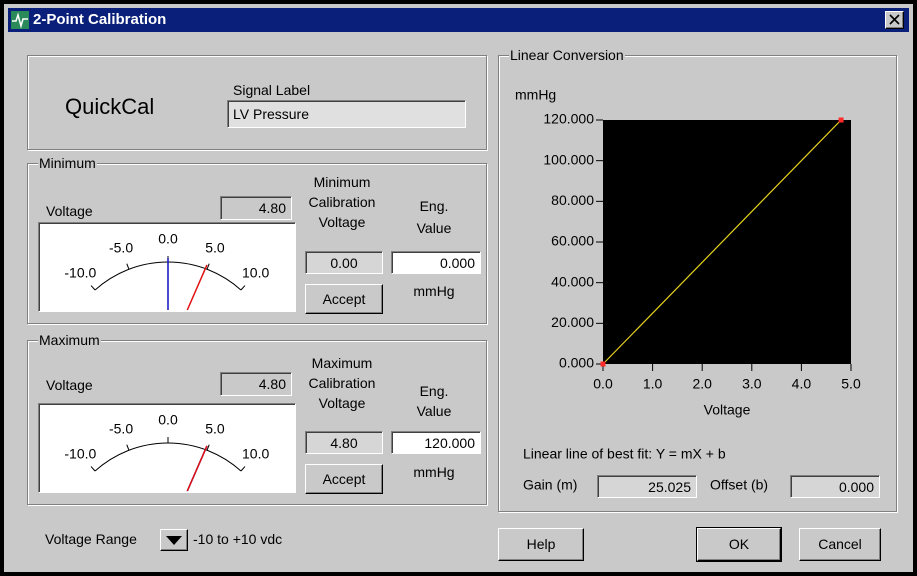 The height and width of the screenshot is (576, 917). Describe the element at coordinates (91, 539) in the screenshot. I see `voltage-range-caption: Voltage Range` at that location.